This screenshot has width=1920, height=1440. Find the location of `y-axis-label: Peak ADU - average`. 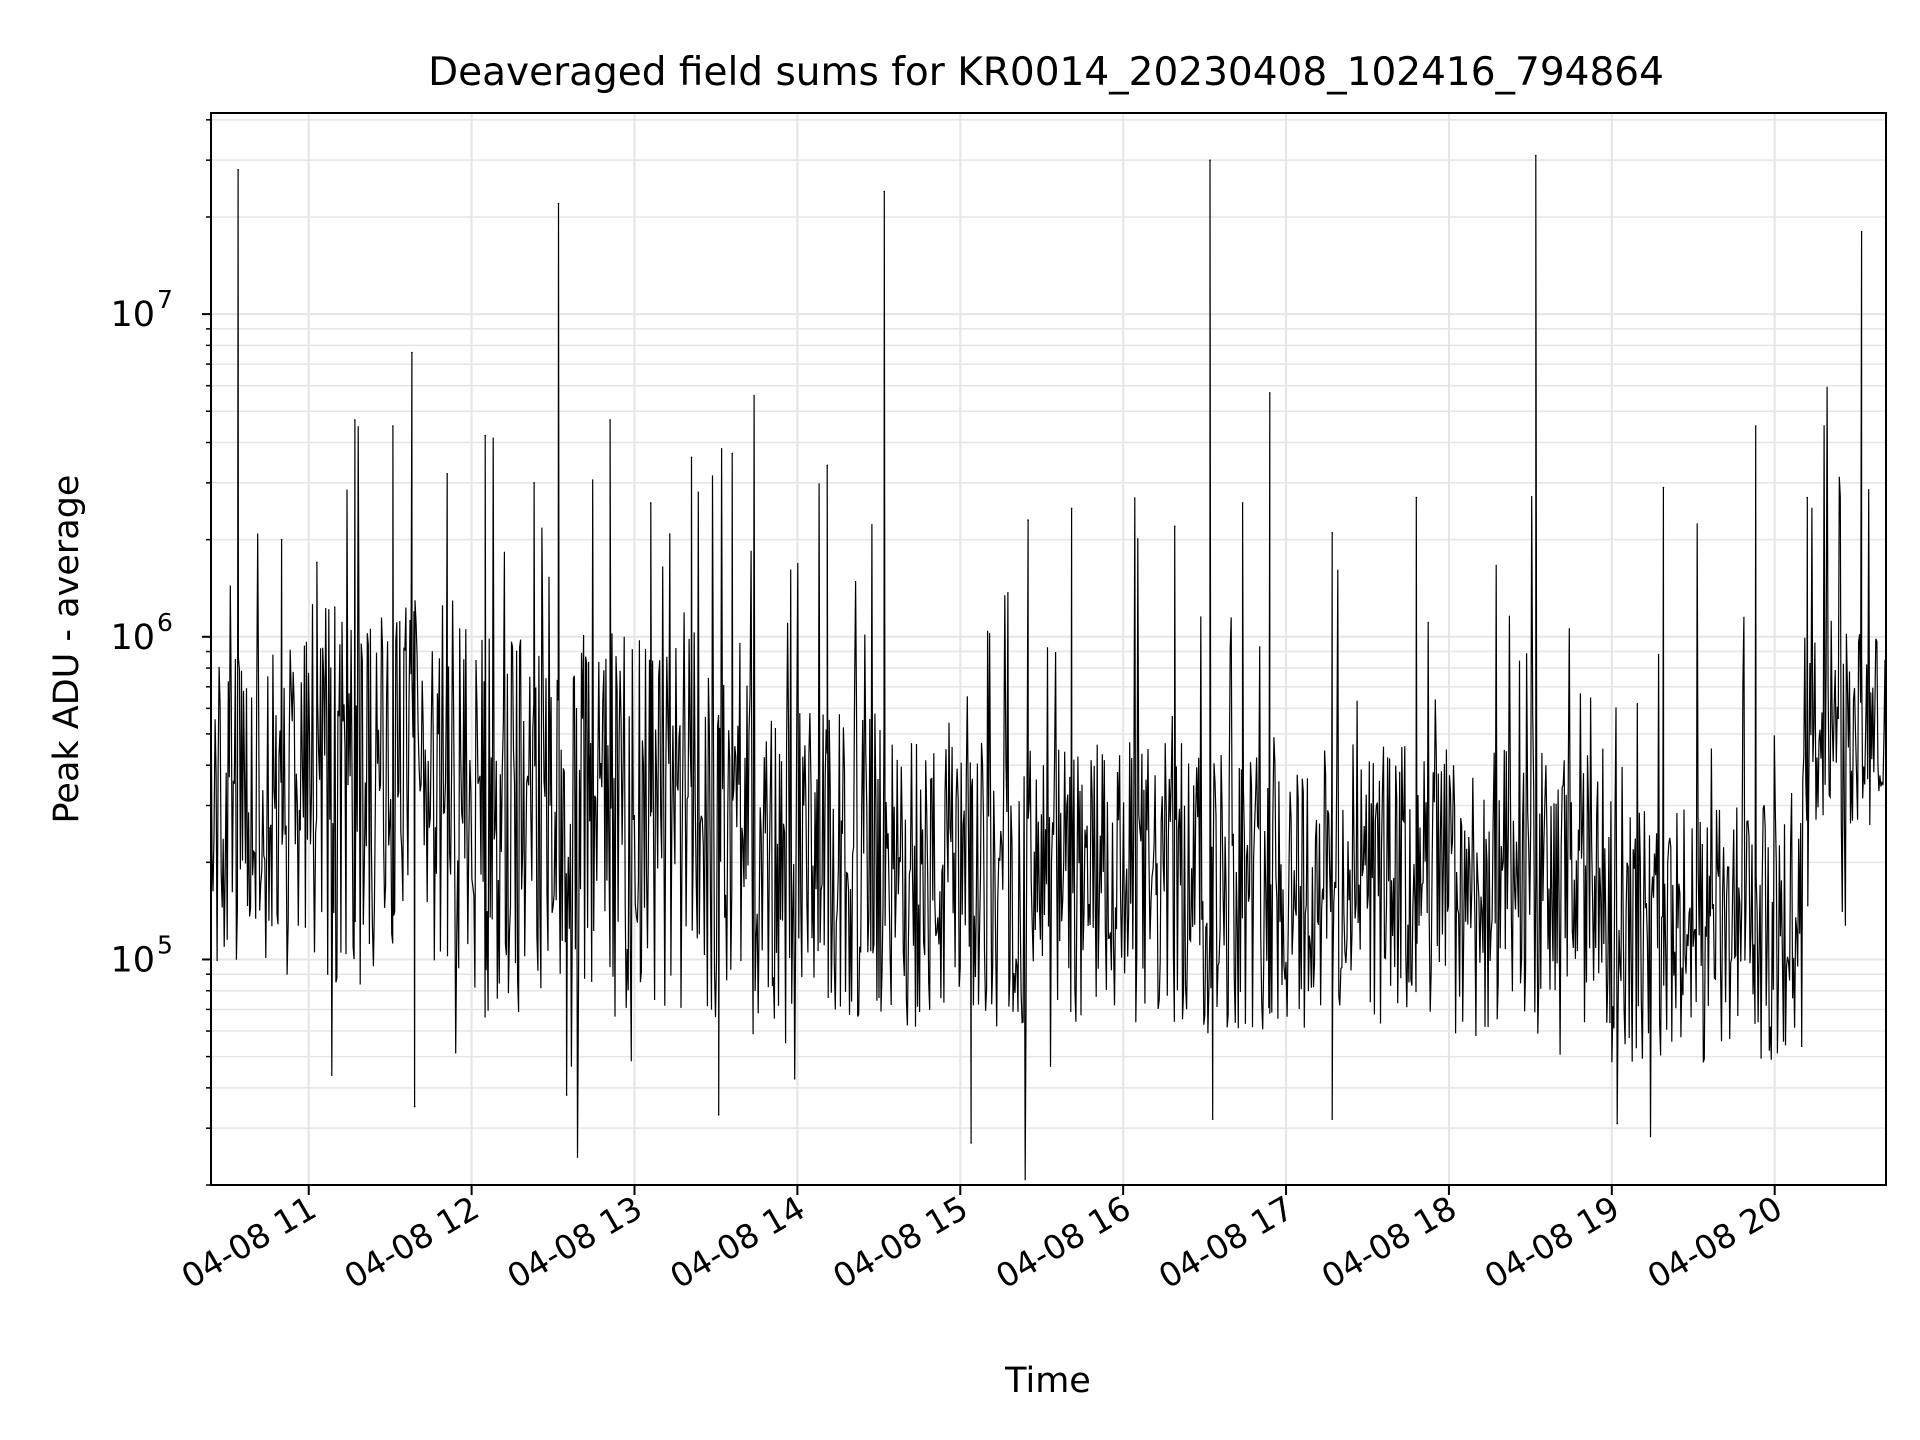

y-axis-label: Peak ADU - average is located at coordinates (67, 649).